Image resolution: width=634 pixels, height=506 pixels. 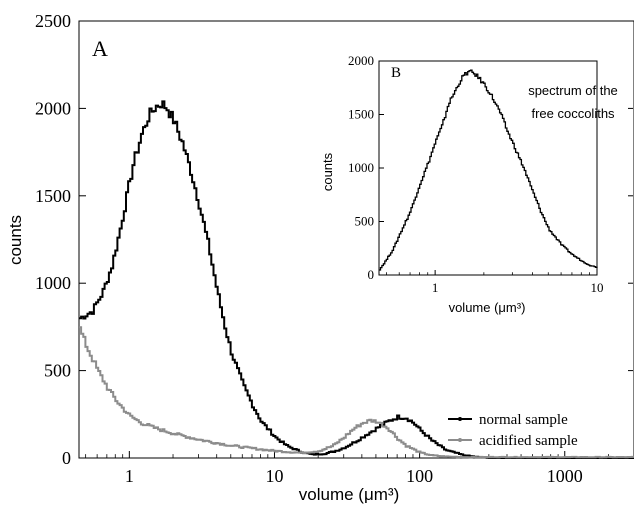 I want to click on main-y-tick-label: 2500, so click(x=53, y=21).